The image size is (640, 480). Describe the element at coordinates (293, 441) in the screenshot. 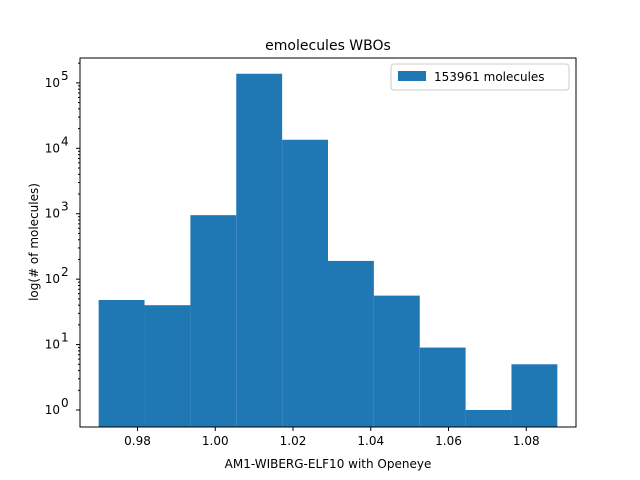

I see `x-tick-label: 1.02` at that location.